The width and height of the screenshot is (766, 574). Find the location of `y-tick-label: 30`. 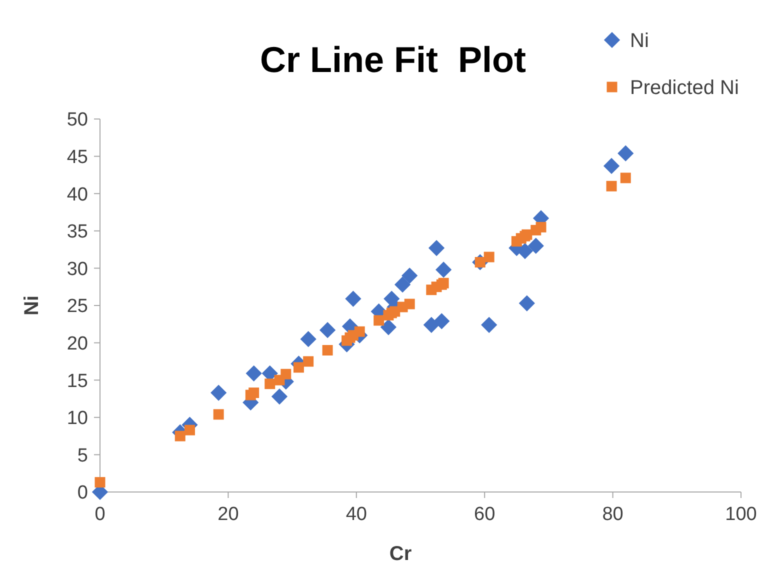

y-tick-label: 30 is located at coordinates (77, 269).